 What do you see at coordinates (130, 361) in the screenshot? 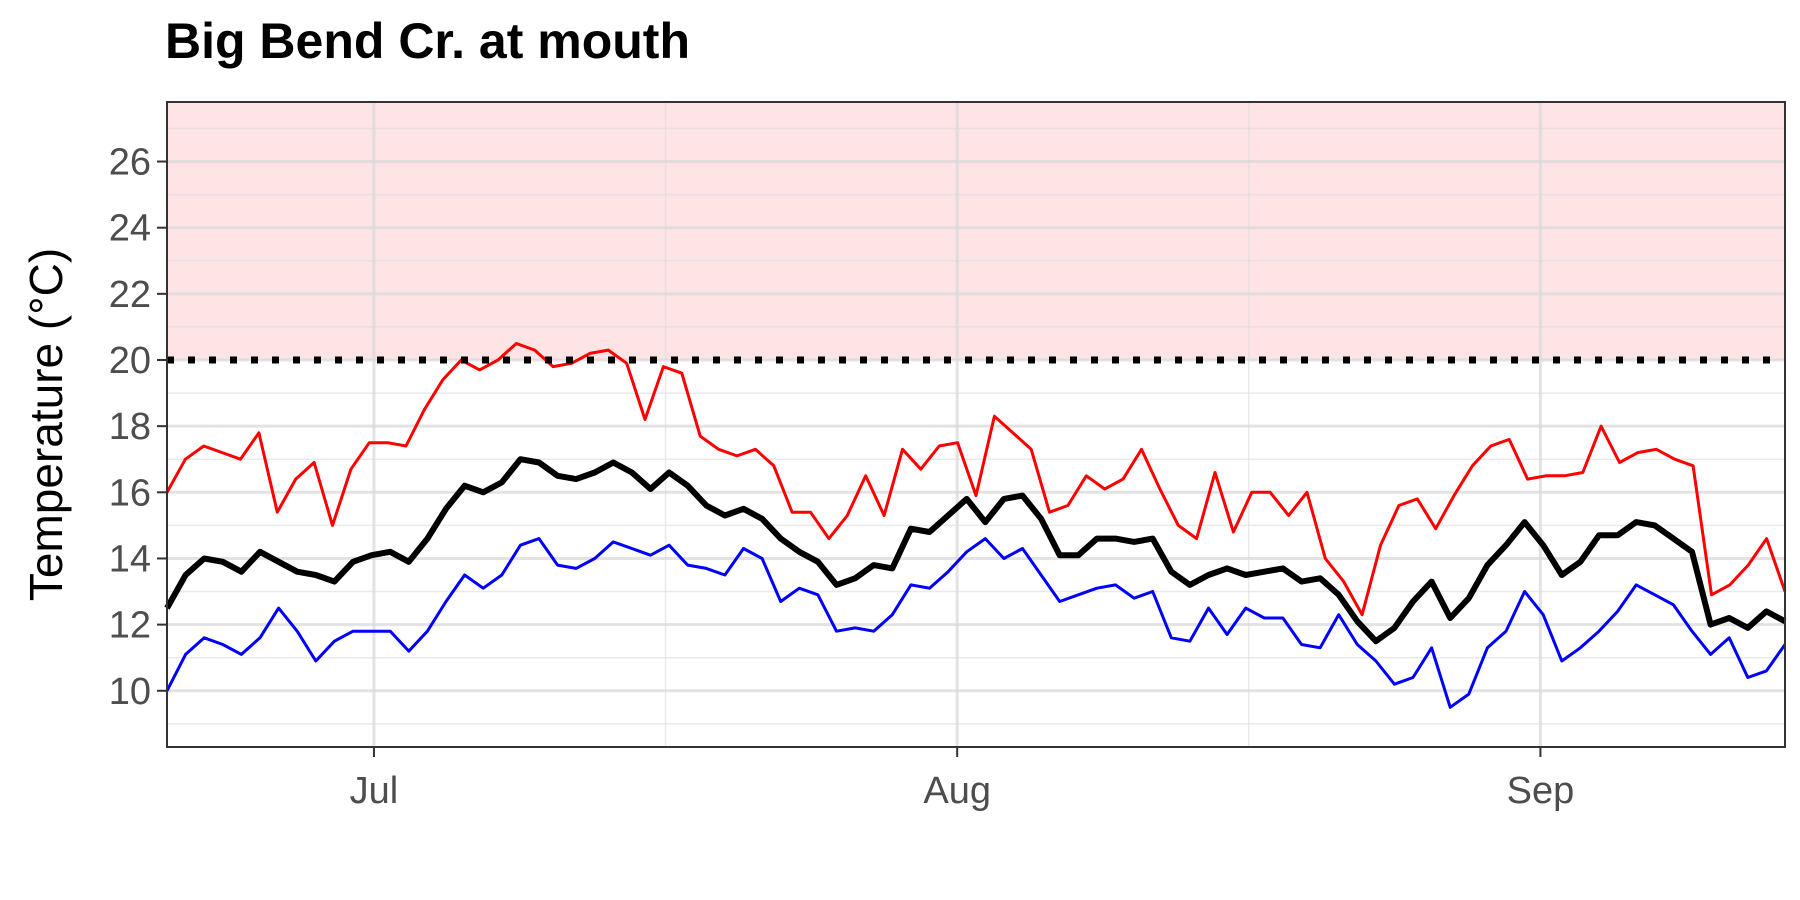
I see `y-tick-label: 20` at bounding box center [130, 361].